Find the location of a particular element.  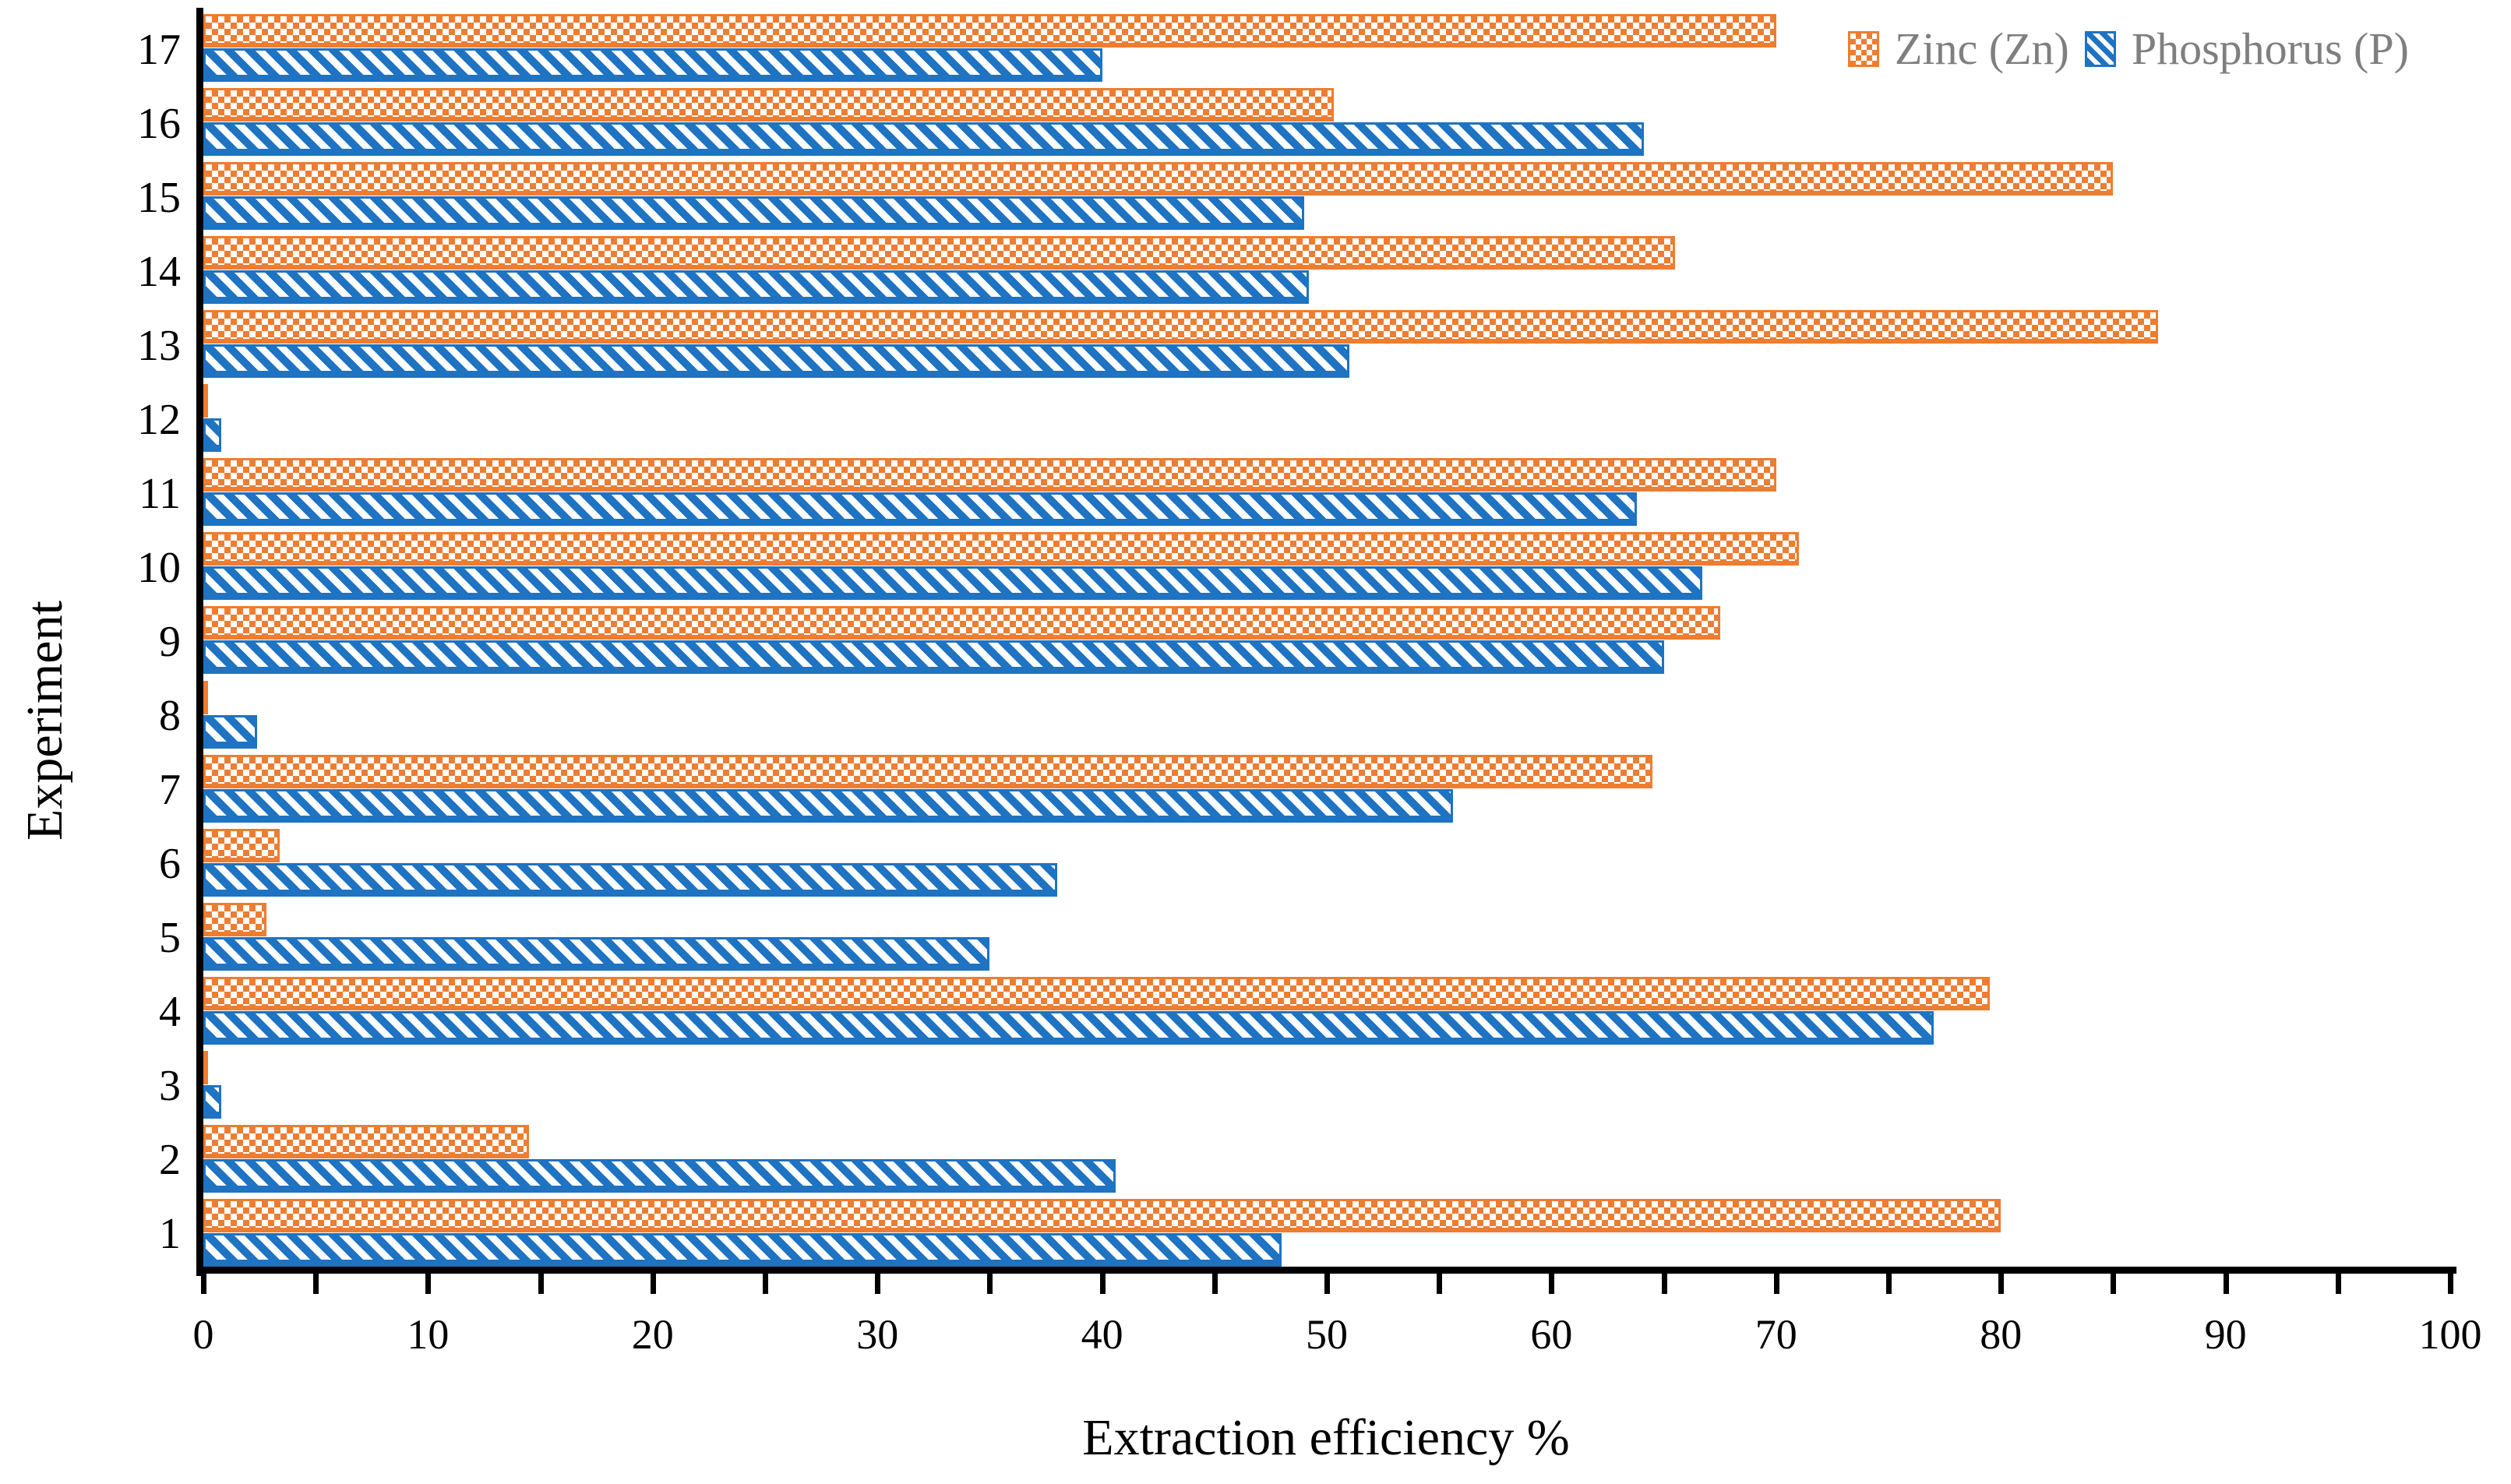

y-tick-label-9: 9 is located at coordinates (170, 642).